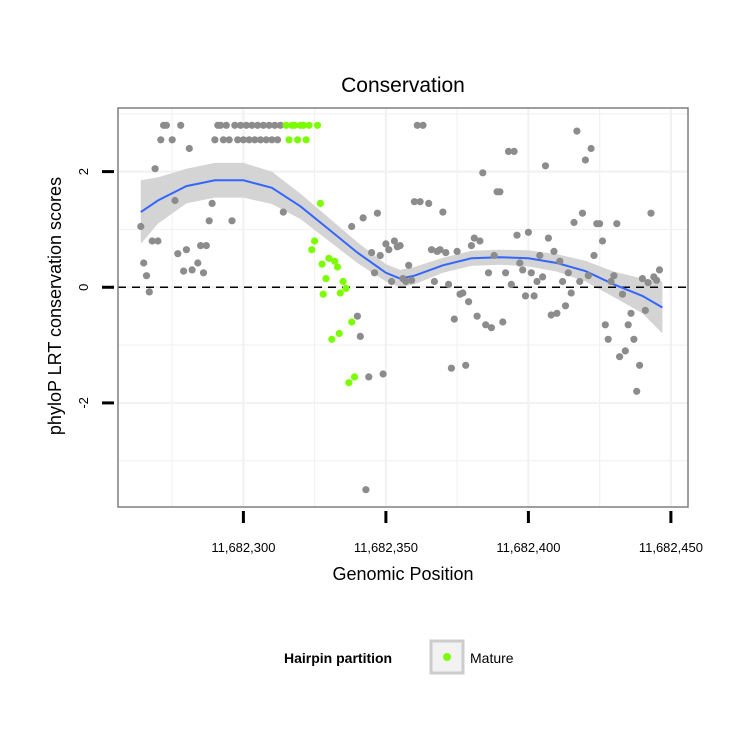 Image resolution: width=750 pixels, height=750 pixels. I want to click on legend-label-mature: Mature, so click(492, 658).